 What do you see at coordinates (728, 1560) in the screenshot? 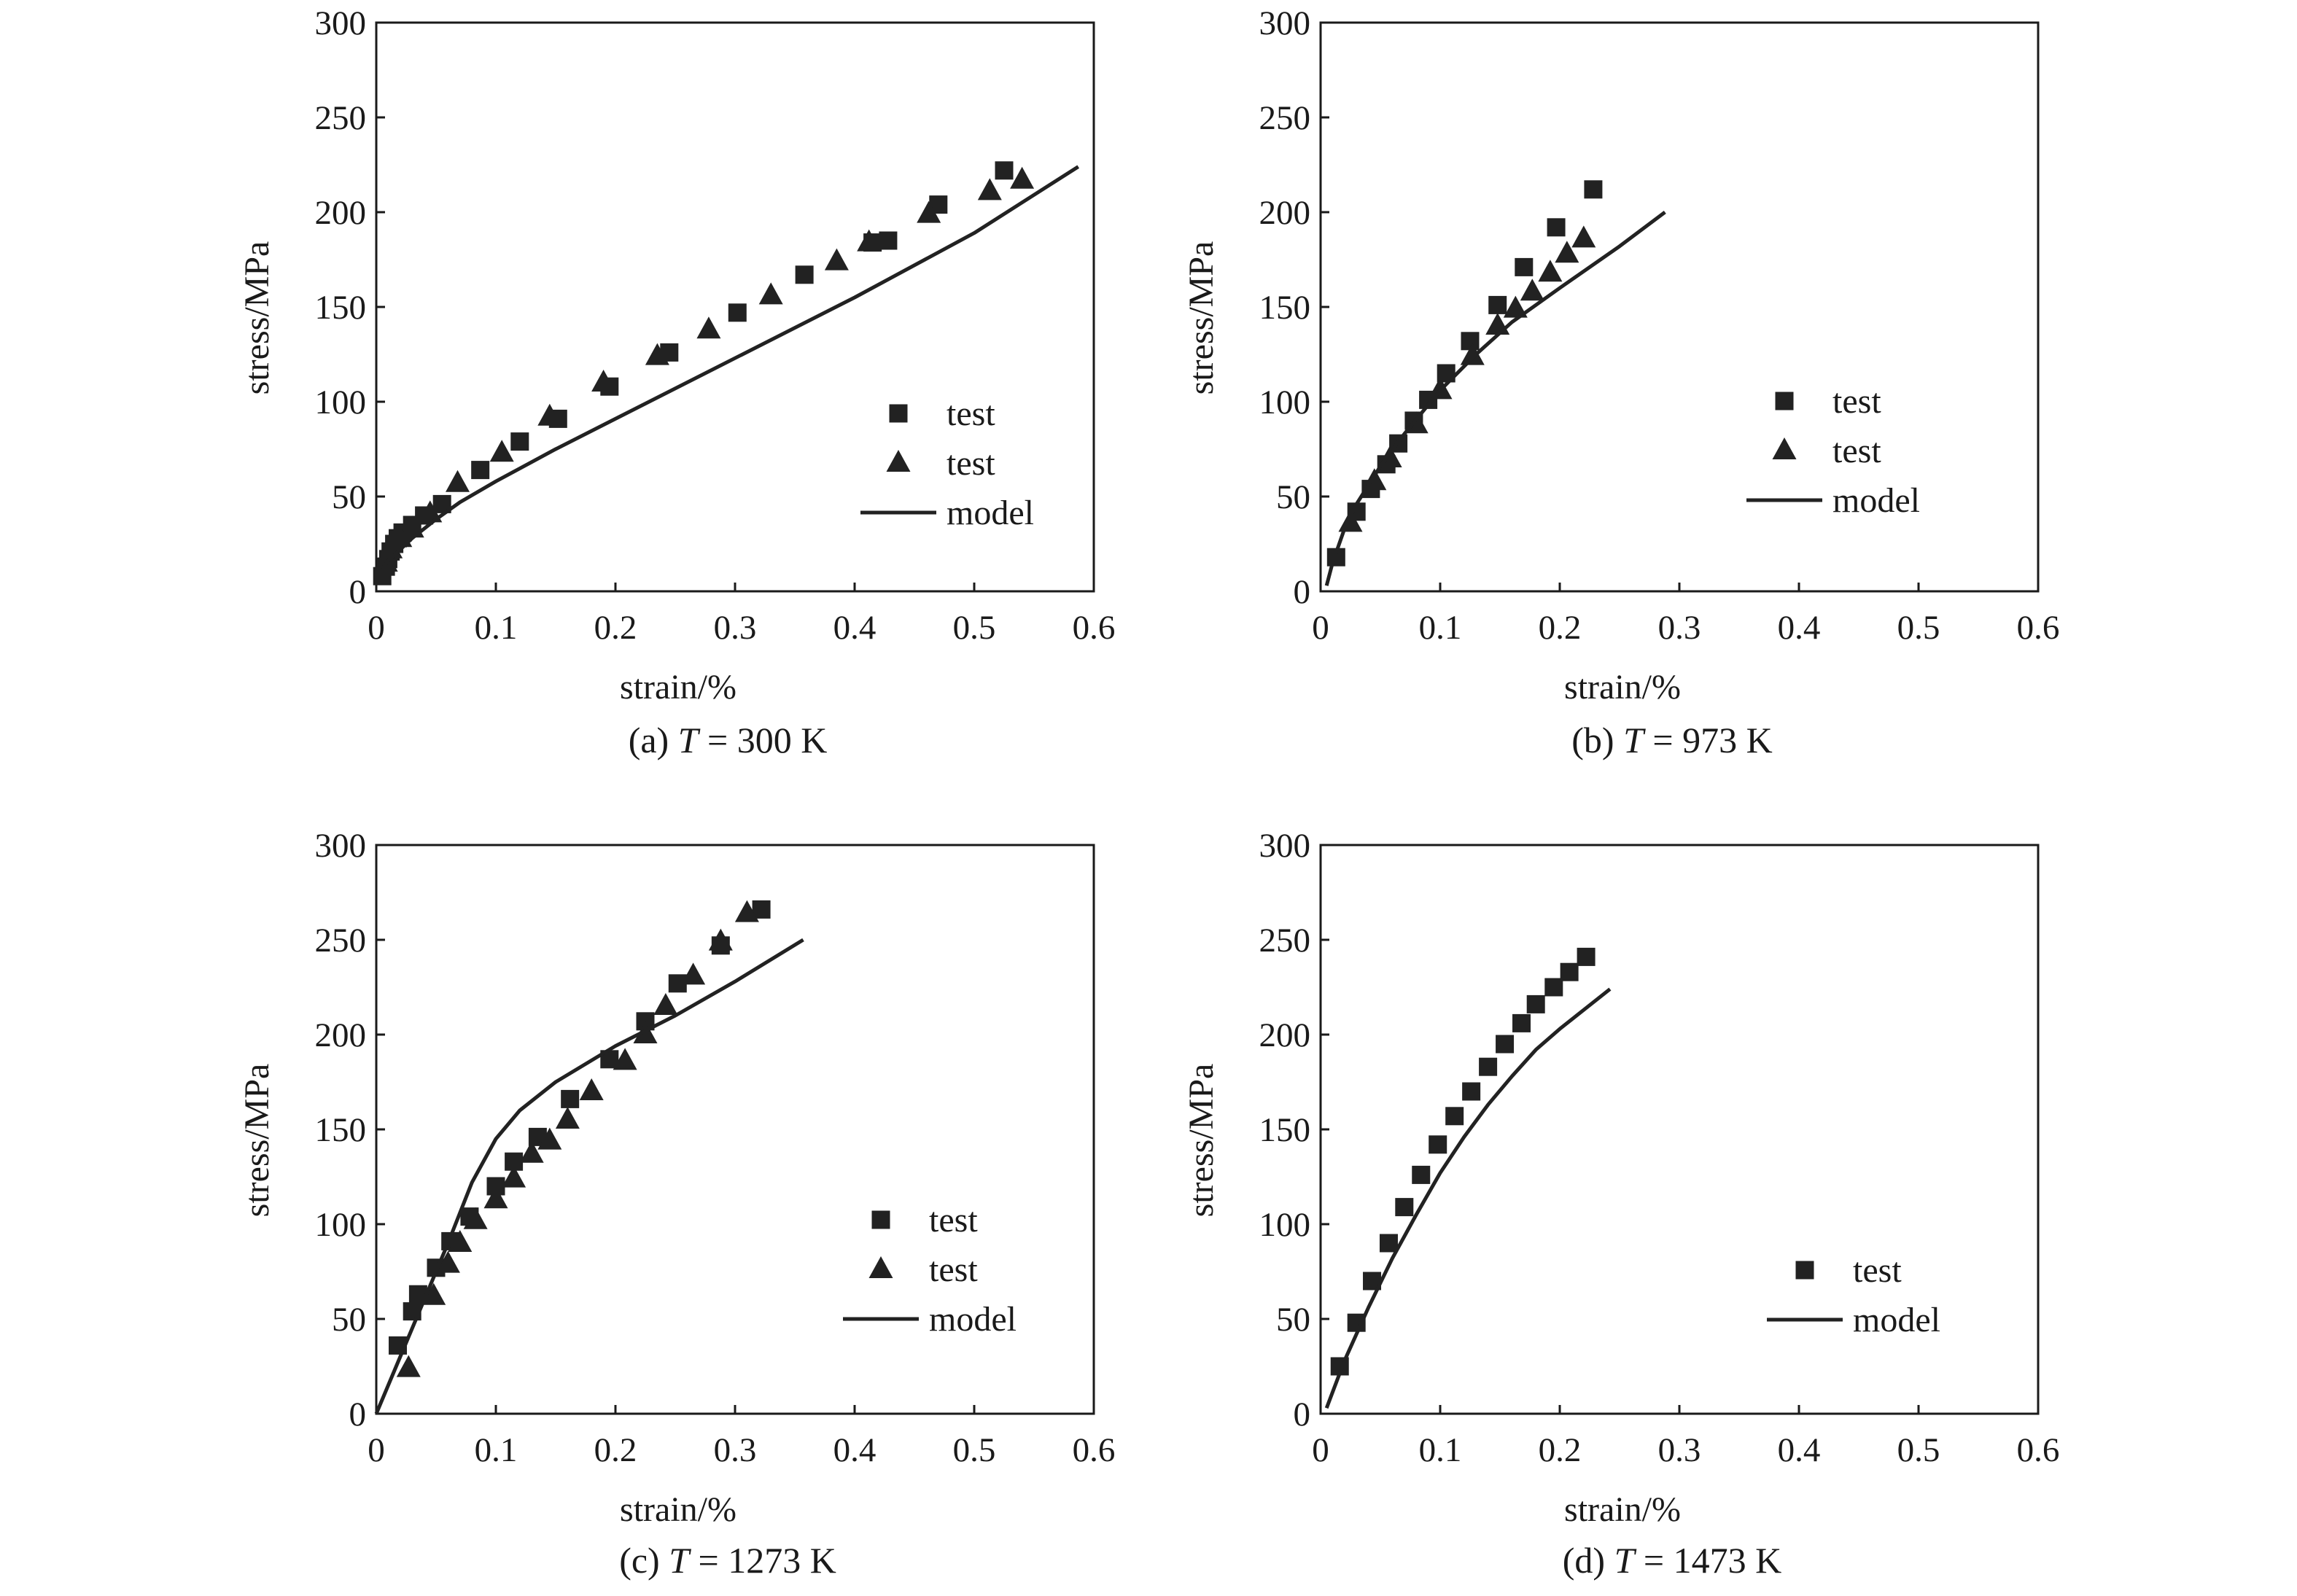
I see `panel-caption: (c) T = 1273 K` at bounding box center [728, 1560].